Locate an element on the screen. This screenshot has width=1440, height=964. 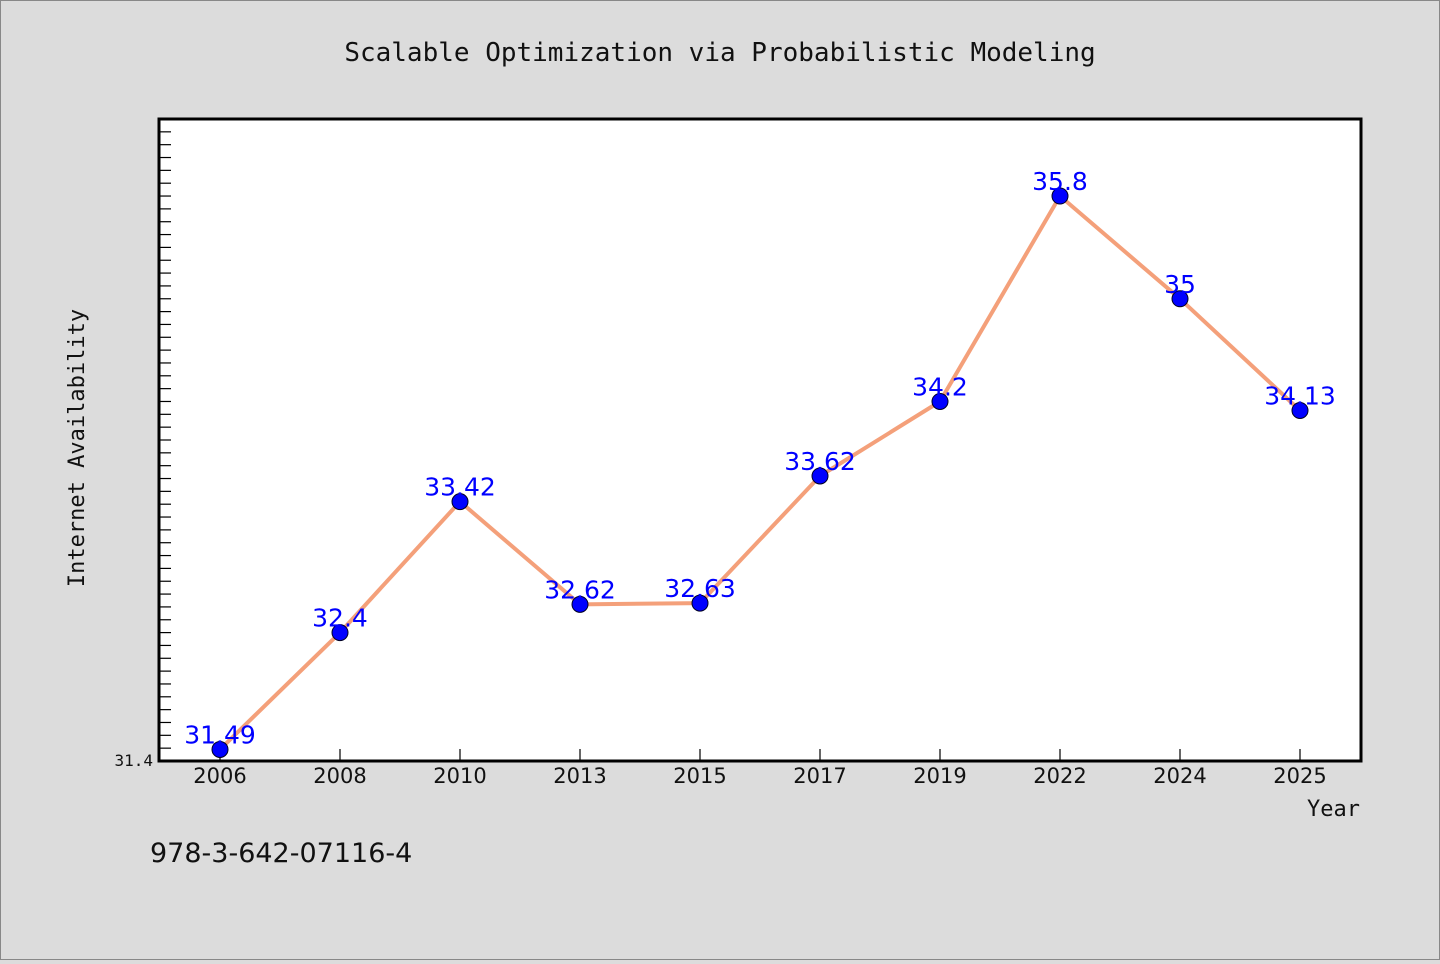
x-tick-label: 2024 is located at coordinates (1179, 776).